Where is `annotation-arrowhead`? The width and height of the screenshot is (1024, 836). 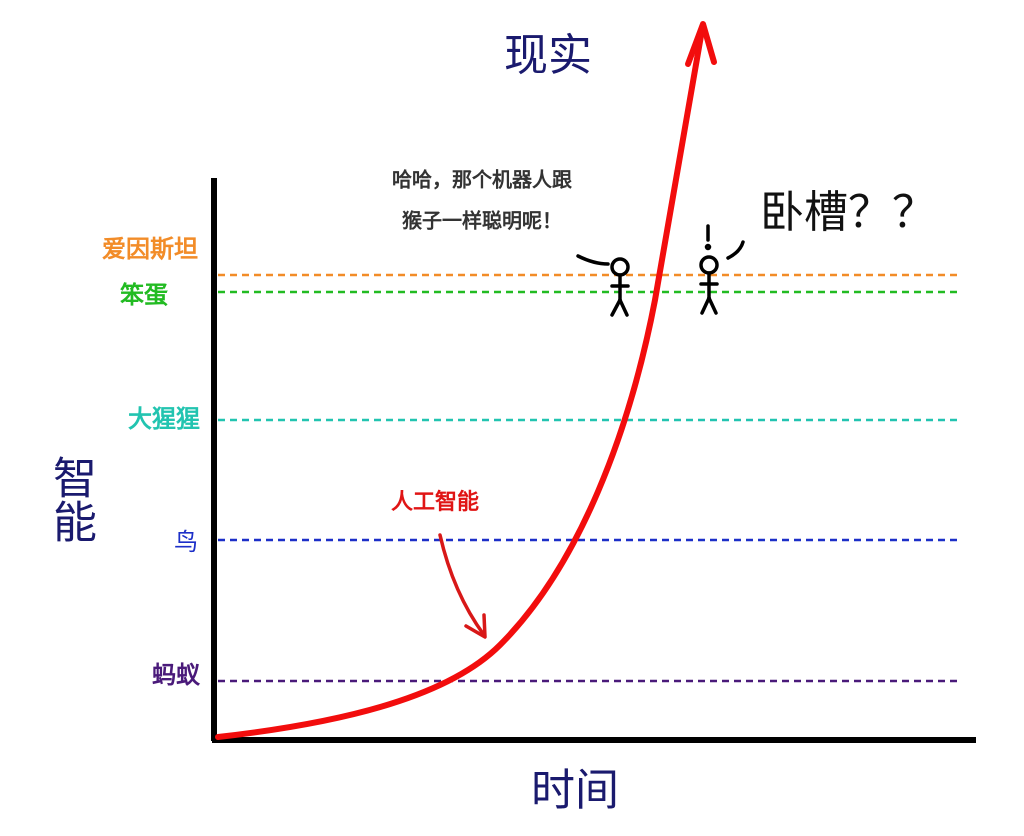
annotation-arrowhead is located at coordinates (475, 626).